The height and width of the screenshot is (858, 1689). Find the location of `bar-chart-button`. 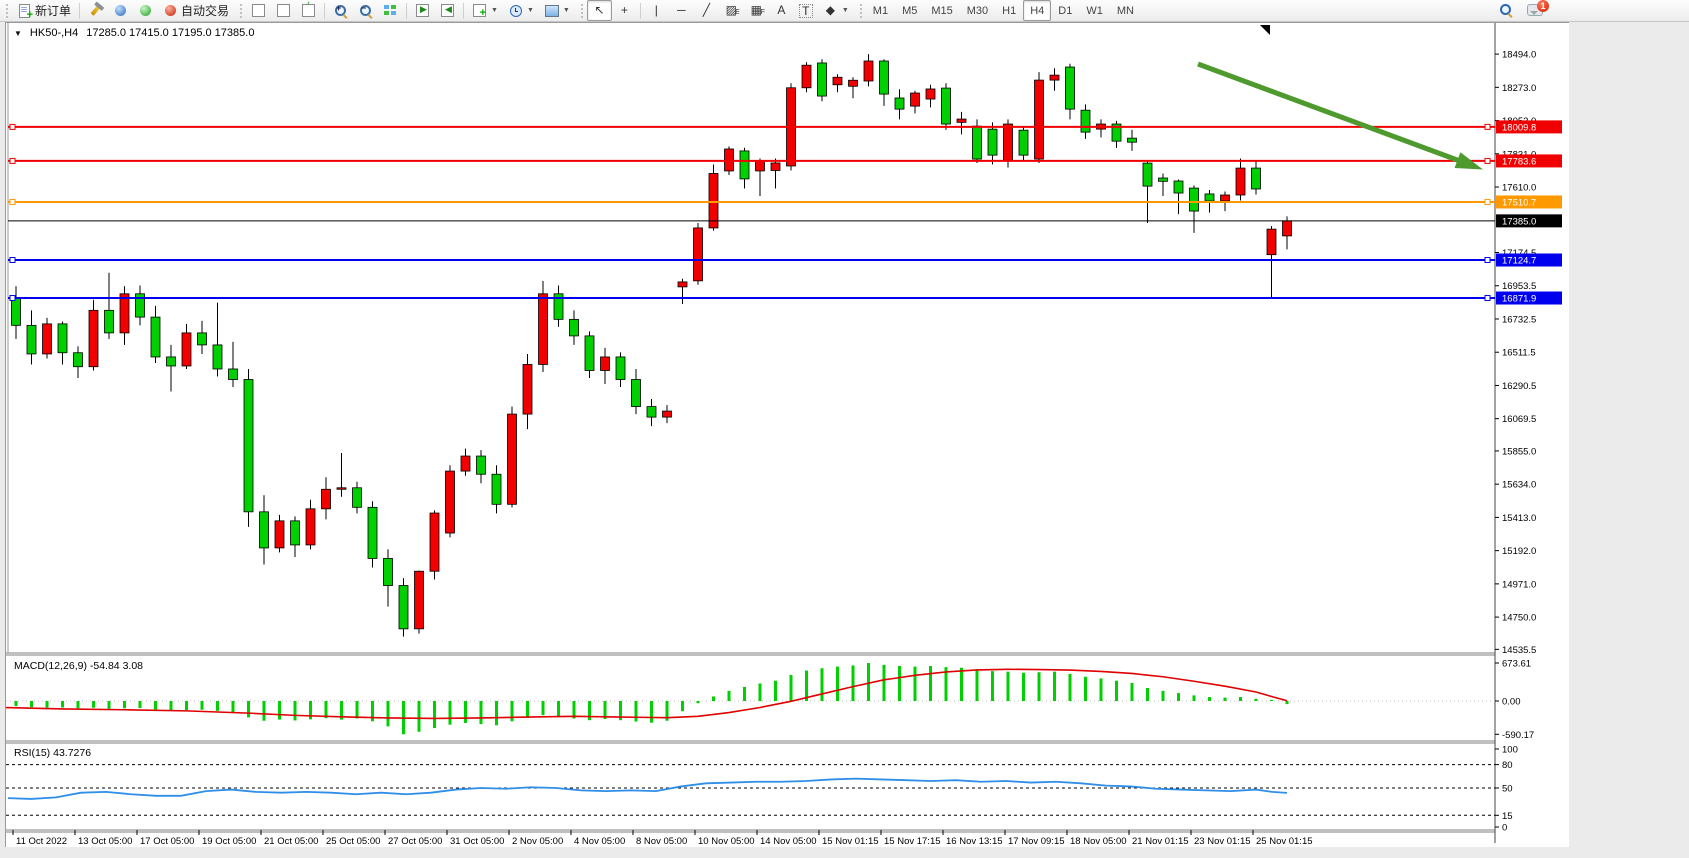

bar-chart-button is located at coordinates (258, 10).